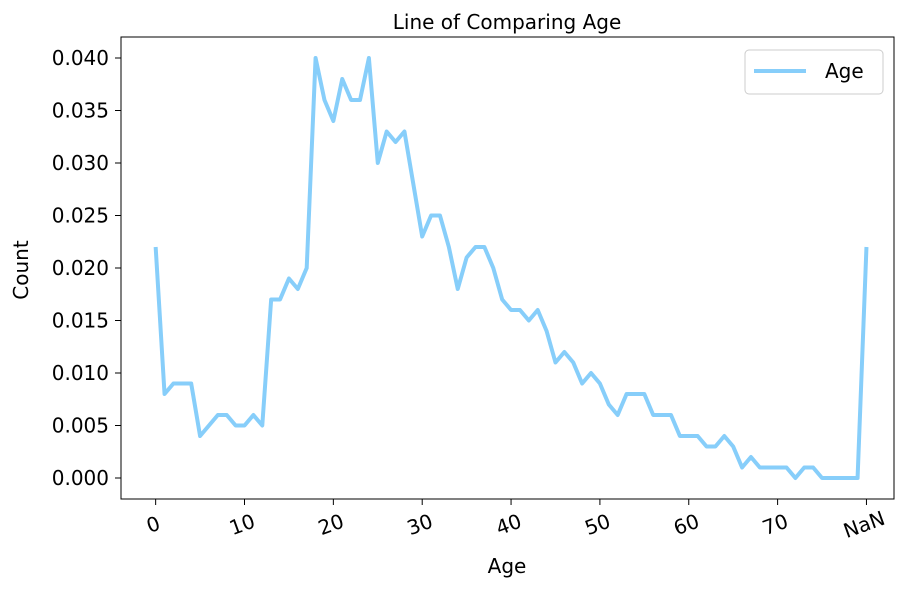 This screenshot has height=589, width=905. Describe the element at coordinates (80, 216) in the screenshot. I see `y-tick-label: 0.025` at that location.